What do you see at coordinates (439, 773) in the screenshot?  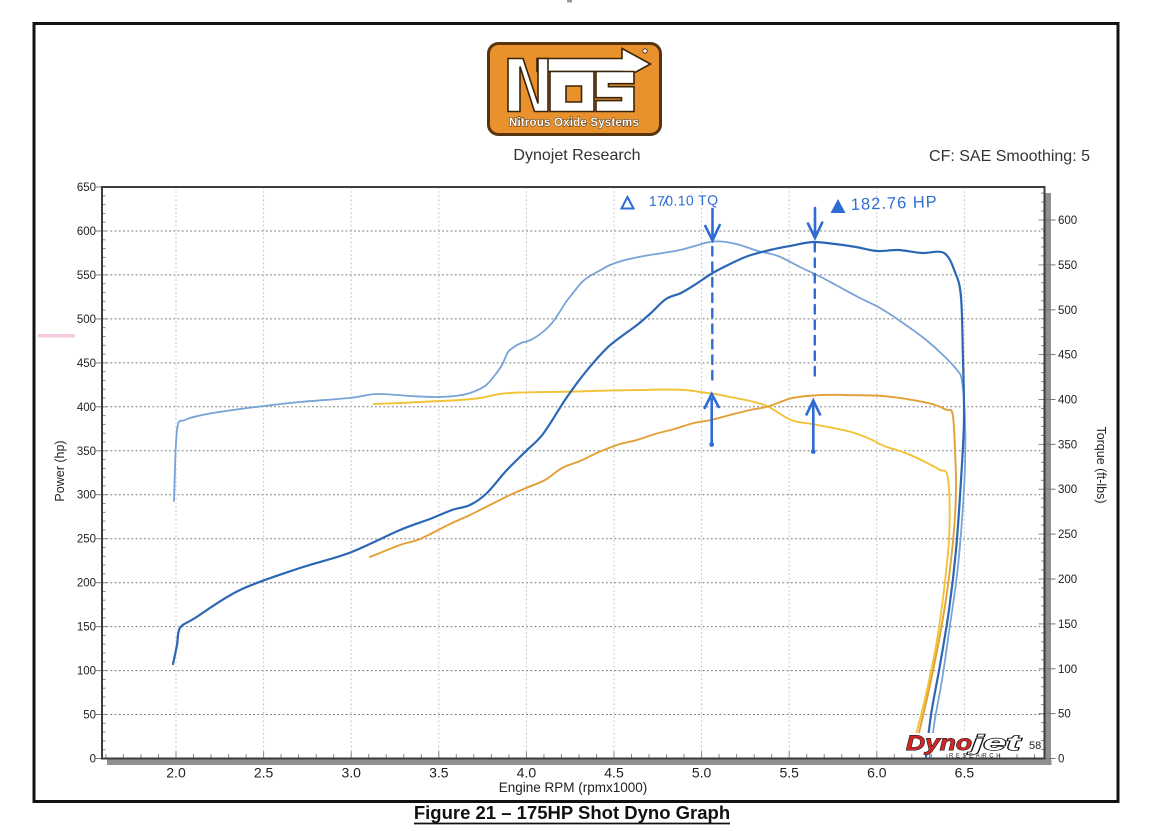 I see `svg-text: 3.5` at bounding box center [439, 773].